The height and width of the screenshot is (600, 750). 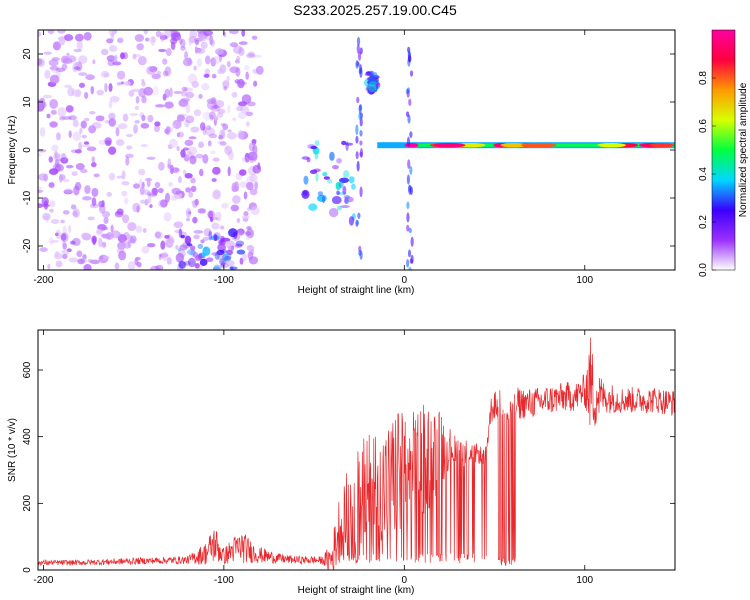 What do you see at coordinates (584, 580) in the screenshot?
I see `snr-xtick-label: 100` at bounding box center [584, 580].